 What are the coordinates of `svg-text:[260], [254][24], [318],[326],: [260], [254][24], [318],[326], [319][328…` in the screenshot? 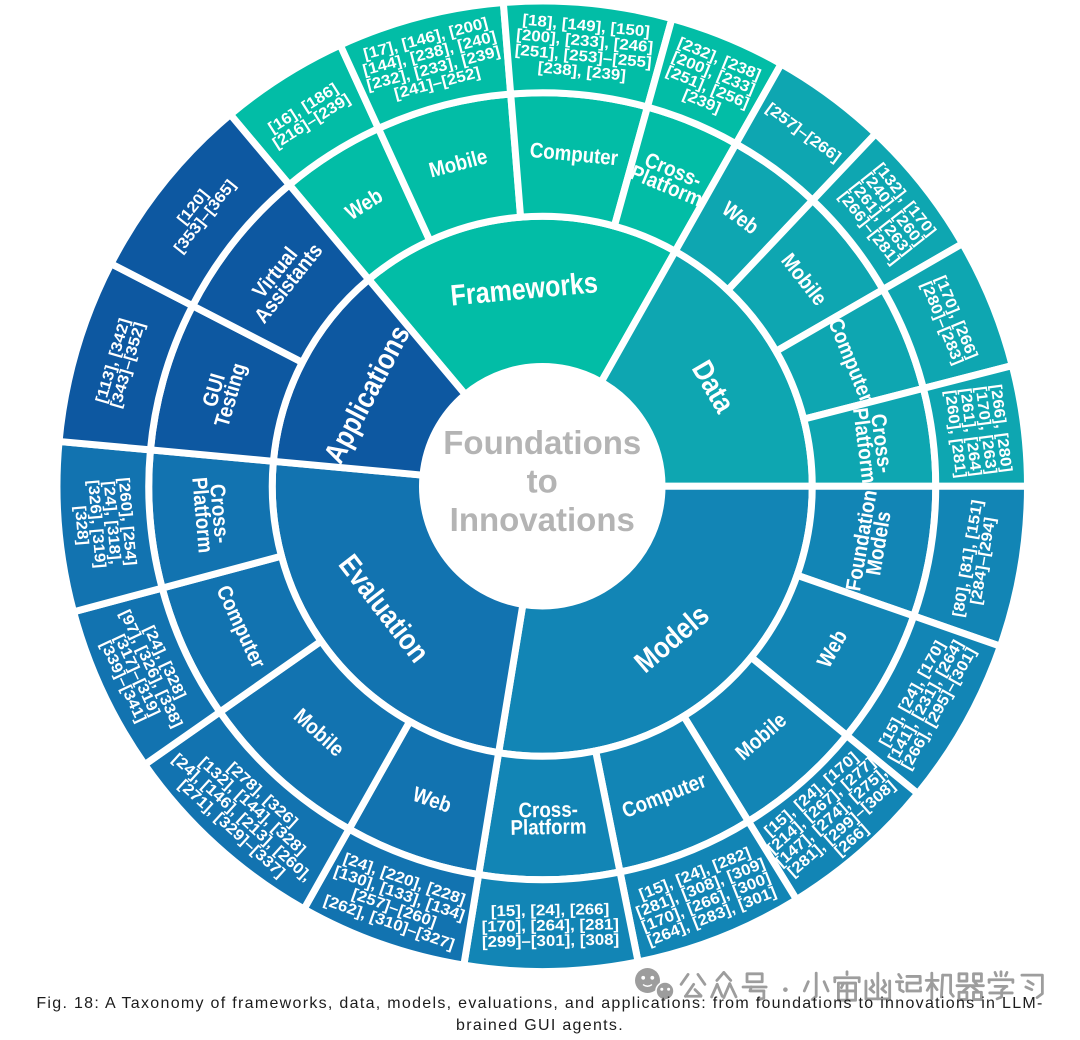 It's located at (104, 523).